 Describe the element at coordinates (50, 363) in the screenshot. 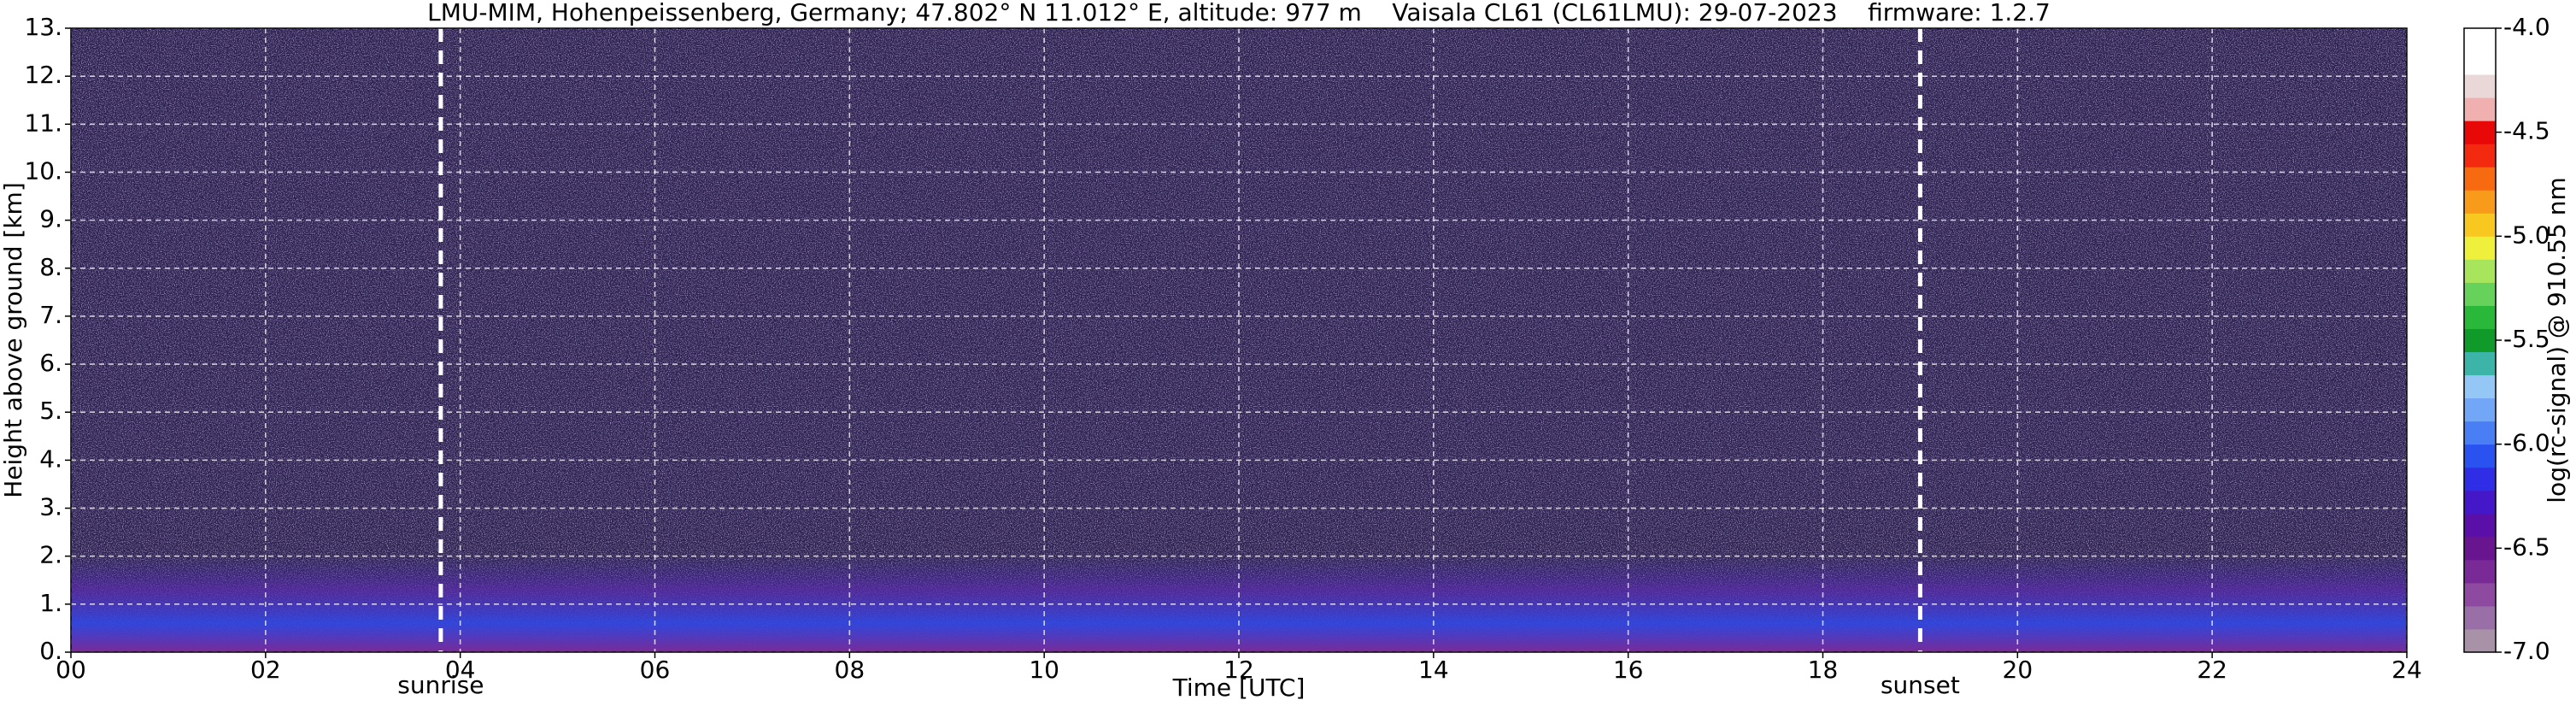

I see `y-tick-label: 6.` at that location.